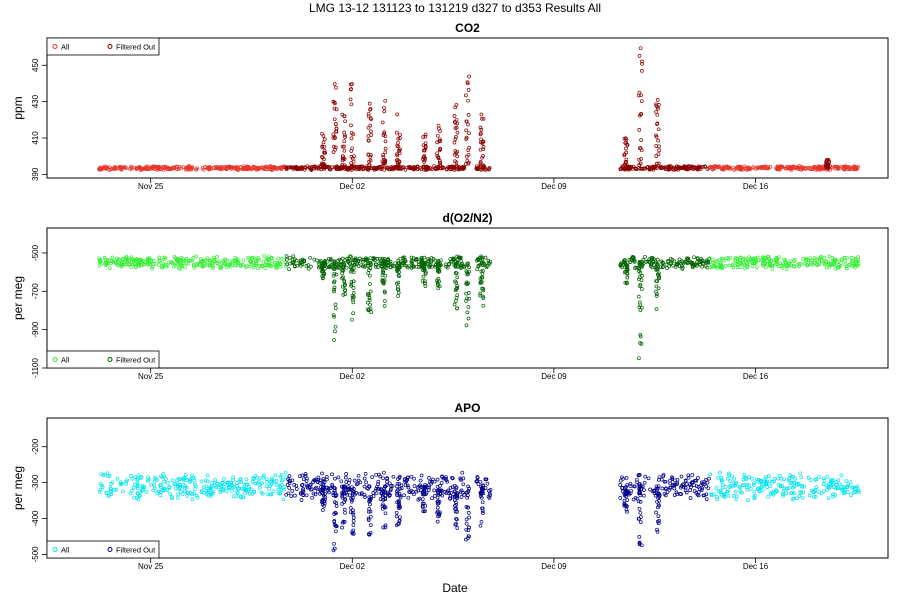 The height and width of the screenshot is (605, 900). I want to click on y-tick-label: -700, so click(35, 291).